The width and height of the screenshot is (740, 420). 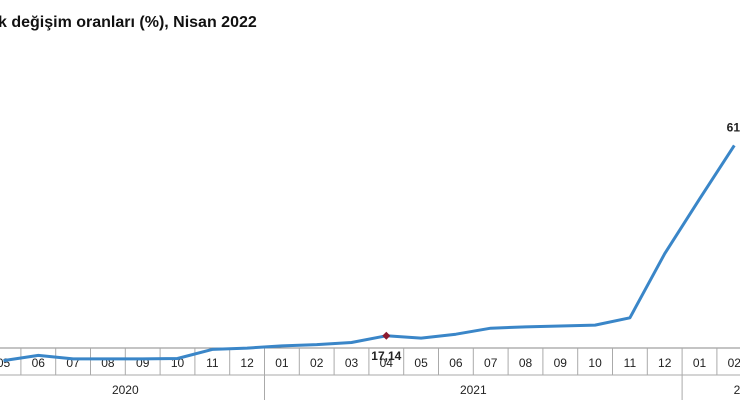 I want to click on year-label: 2021, so click(x=473, y=390).